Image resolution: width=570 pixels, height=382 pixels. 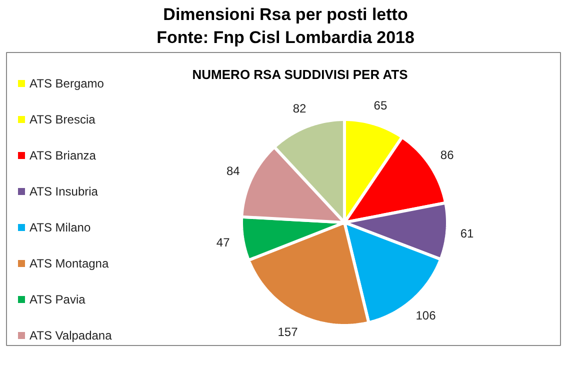 I want to click on legend-label: ATS Milano, so click(x=60, y=227).